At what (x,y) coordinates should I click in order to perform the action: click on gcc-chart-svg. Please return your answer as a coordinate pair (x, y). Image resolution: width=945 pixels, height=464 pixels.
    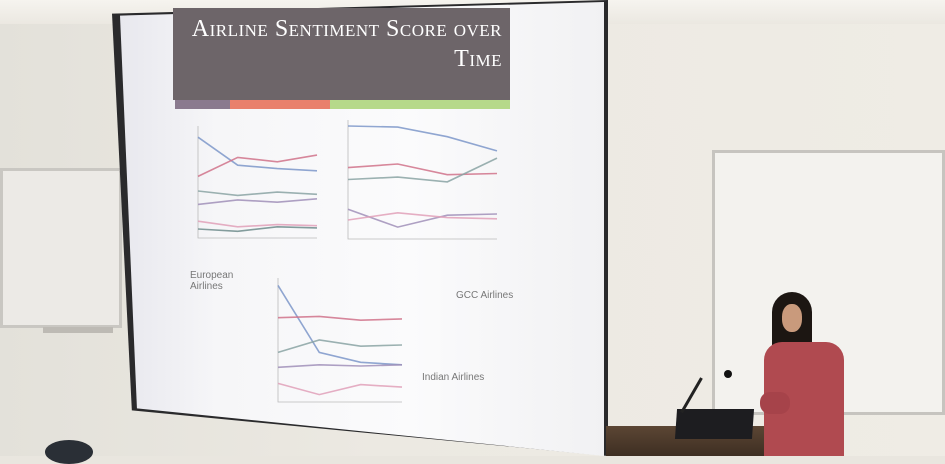
    Looking at the image, I should click on (422, 180).